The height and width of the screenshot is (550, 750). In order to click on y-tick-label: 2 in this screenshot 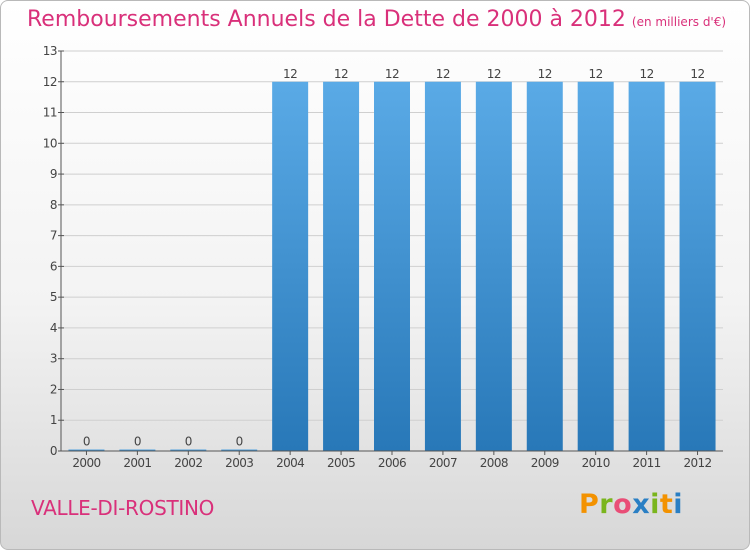, I will do `click(53, 389)`.